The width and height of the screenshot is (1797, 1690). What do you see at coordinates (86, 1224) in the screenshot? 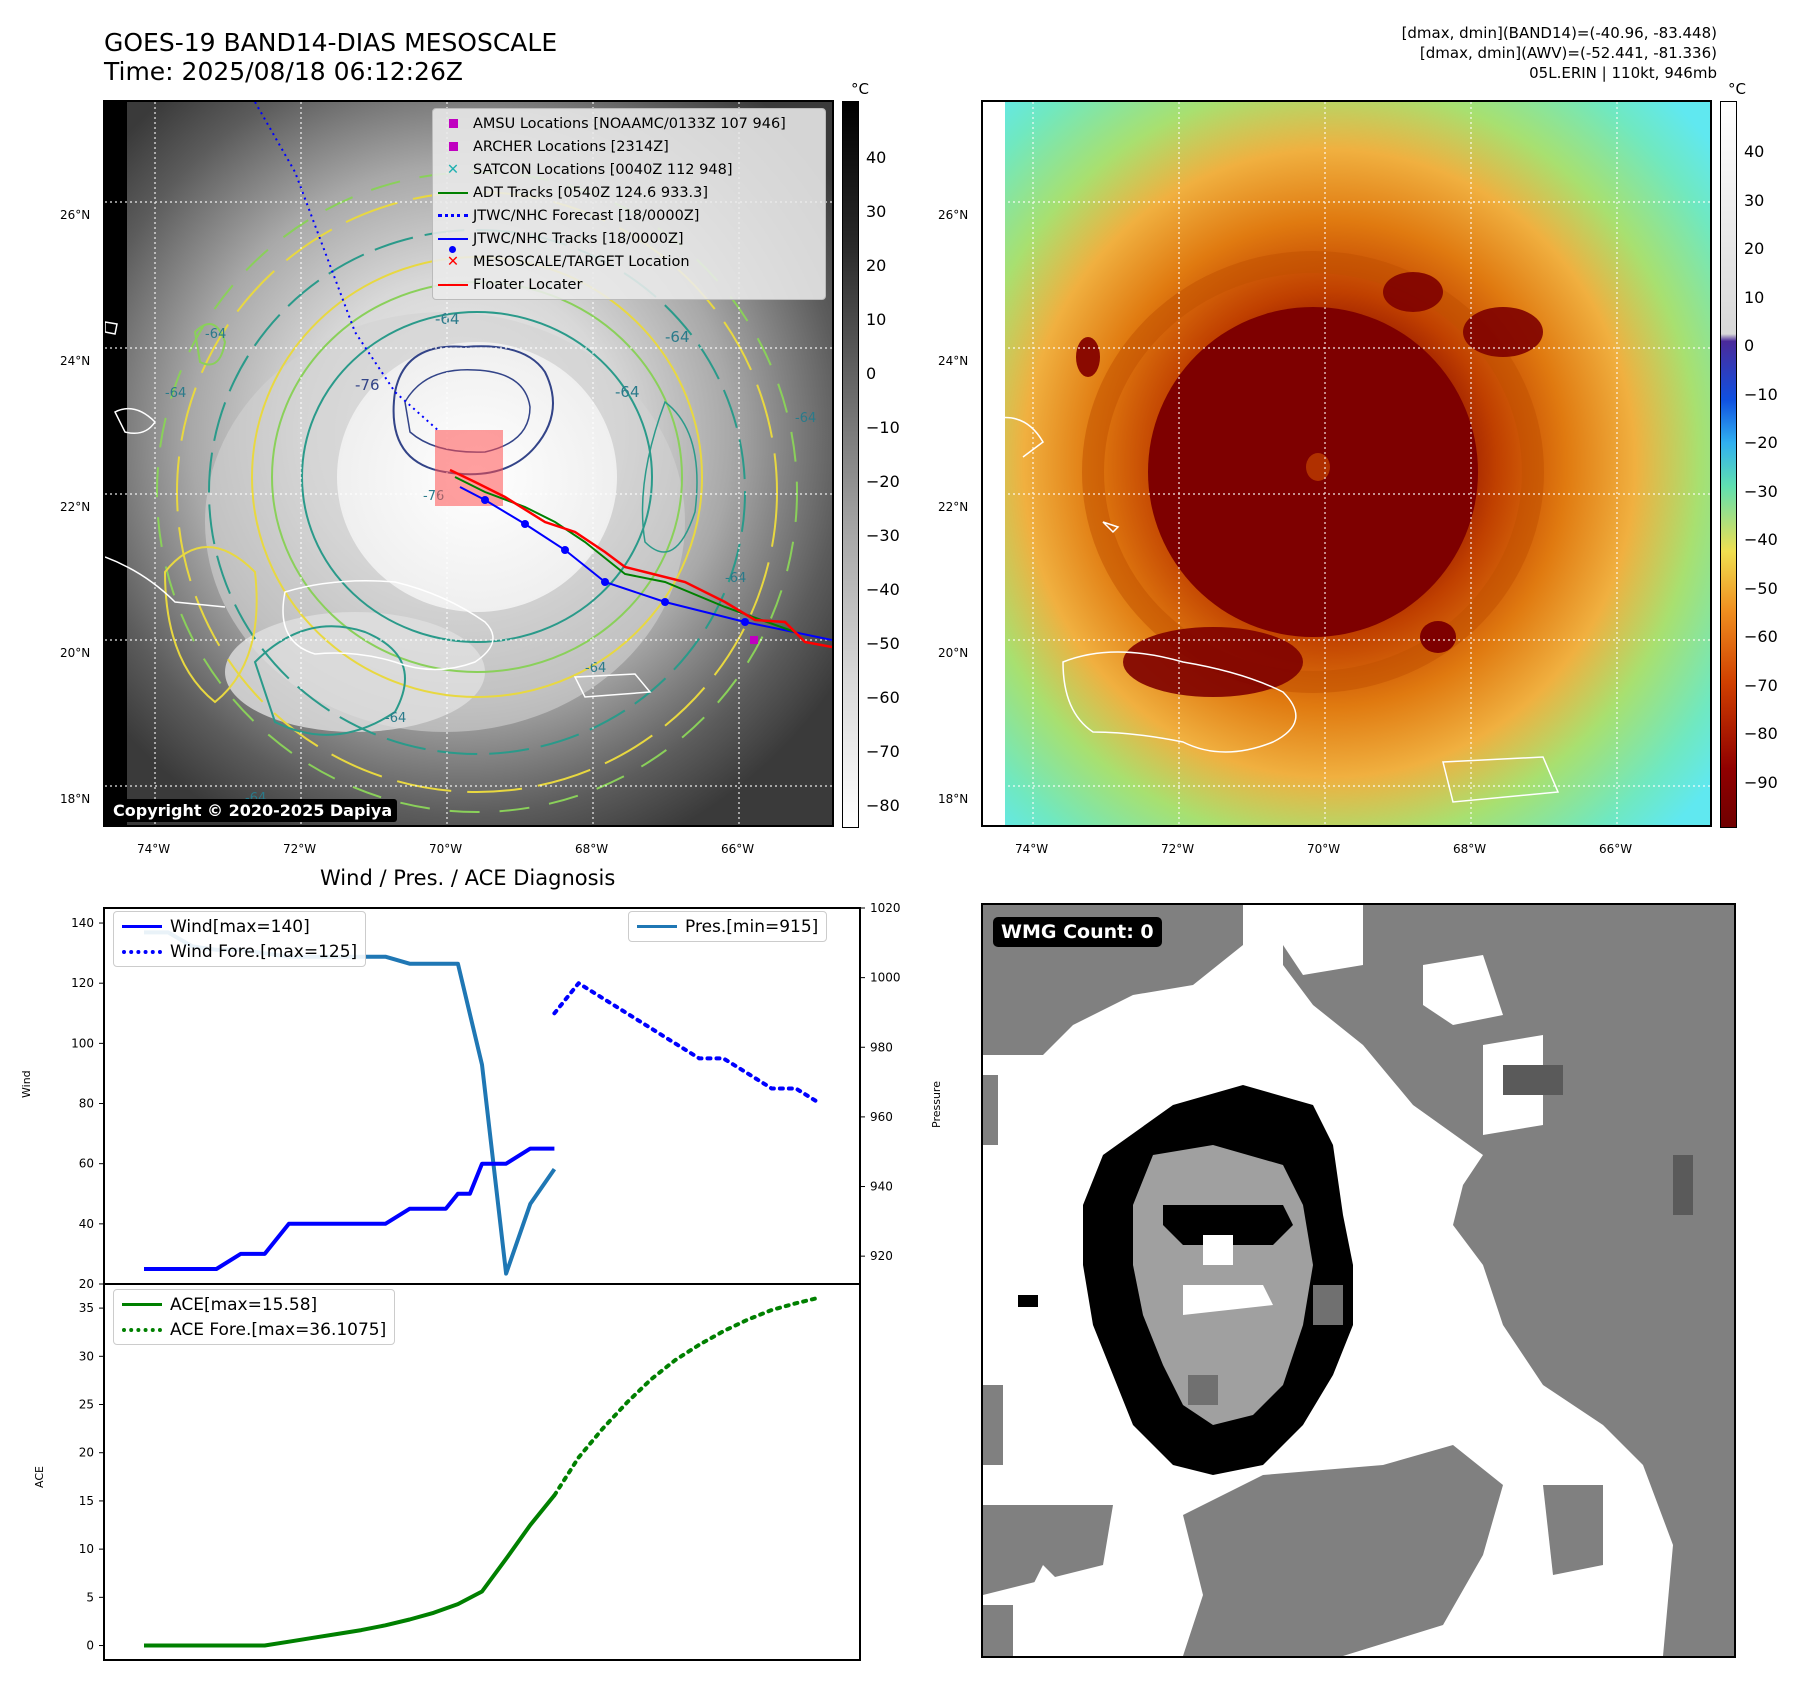
I see `wind-tick-label: 40` at bounding box center [86, 1224].